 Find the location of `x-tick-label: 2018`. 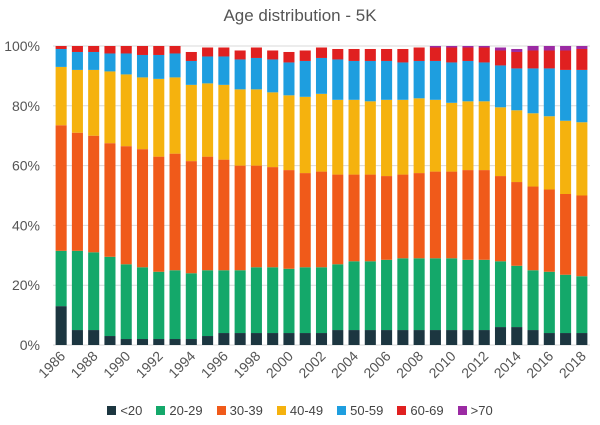

x-tick-label: 2018 is located at coordinates (572, 364).